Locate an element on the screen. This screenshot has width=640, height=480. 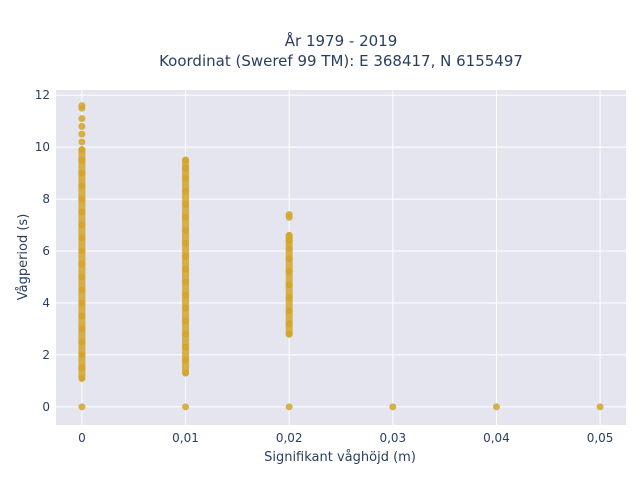
x-tick-label: 0,05 is located at coordinates (600, 438).